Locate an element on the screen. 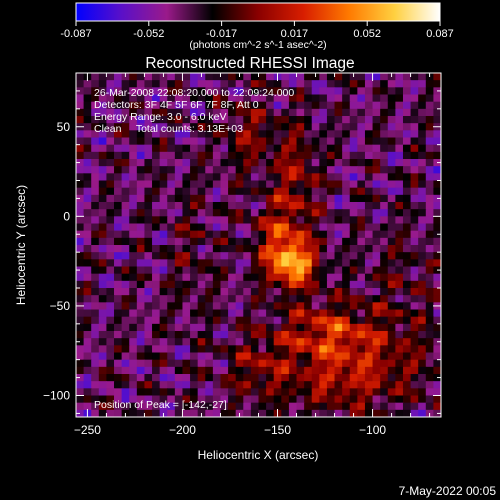 This screenshot has height=500, width=500. y-axis-label: Heliocentric Y (arcsec) is located at coordinates (21, 245).